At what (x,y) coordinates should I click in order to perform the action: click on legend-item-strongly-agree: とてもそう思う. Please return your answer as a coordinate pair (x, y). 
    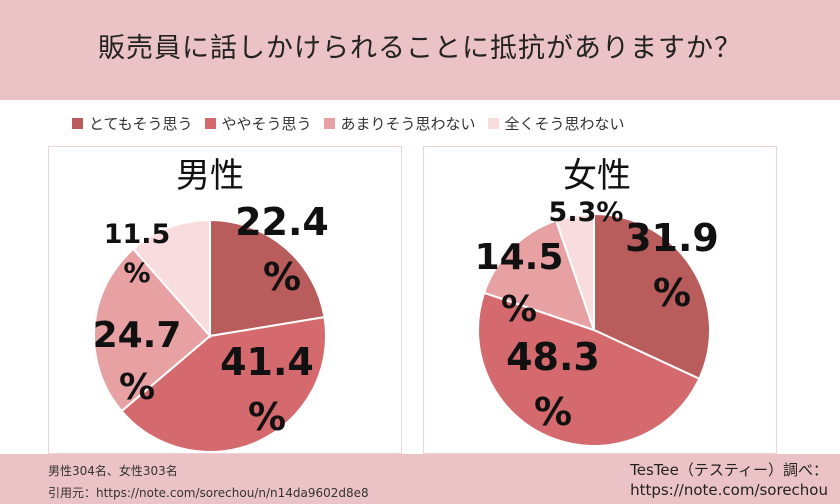
    Looking at the image, I should click on (132, 123).